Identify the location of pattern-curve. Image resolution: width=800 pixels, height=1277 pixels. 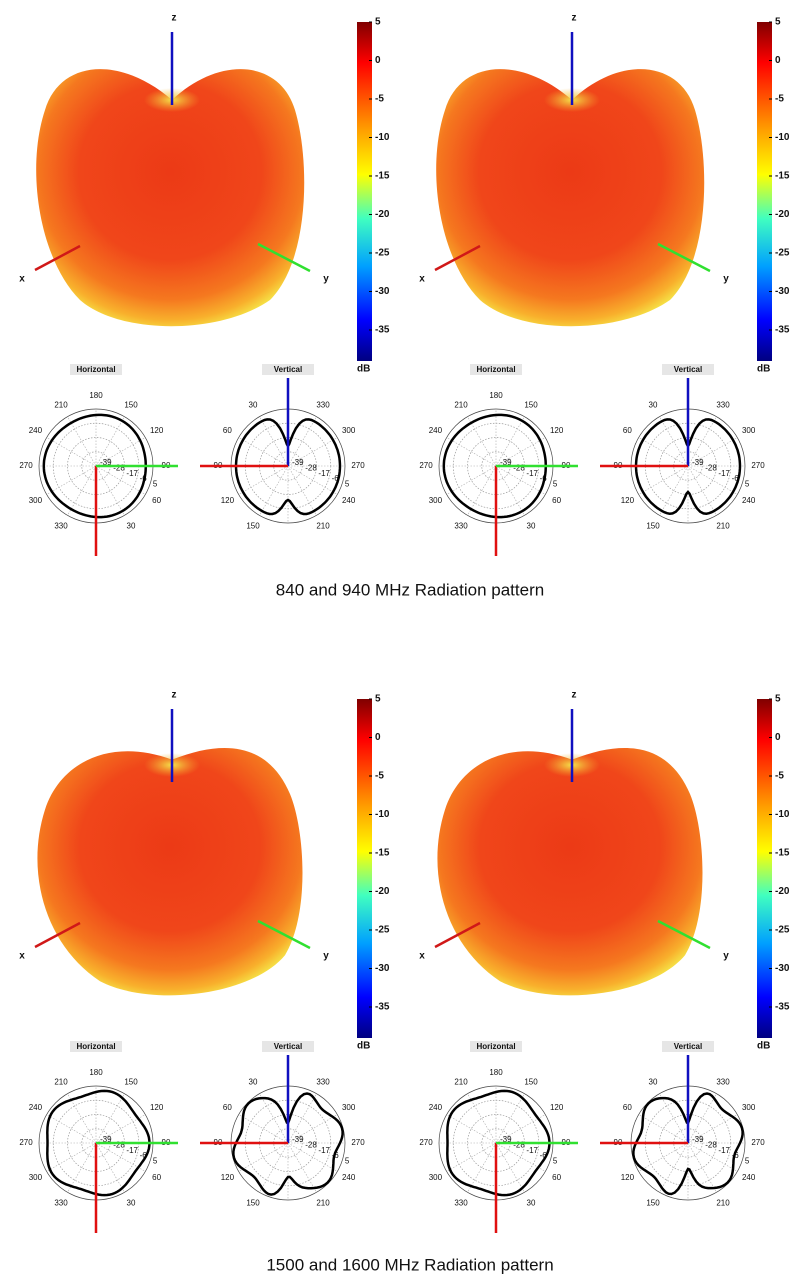
(688, 466).